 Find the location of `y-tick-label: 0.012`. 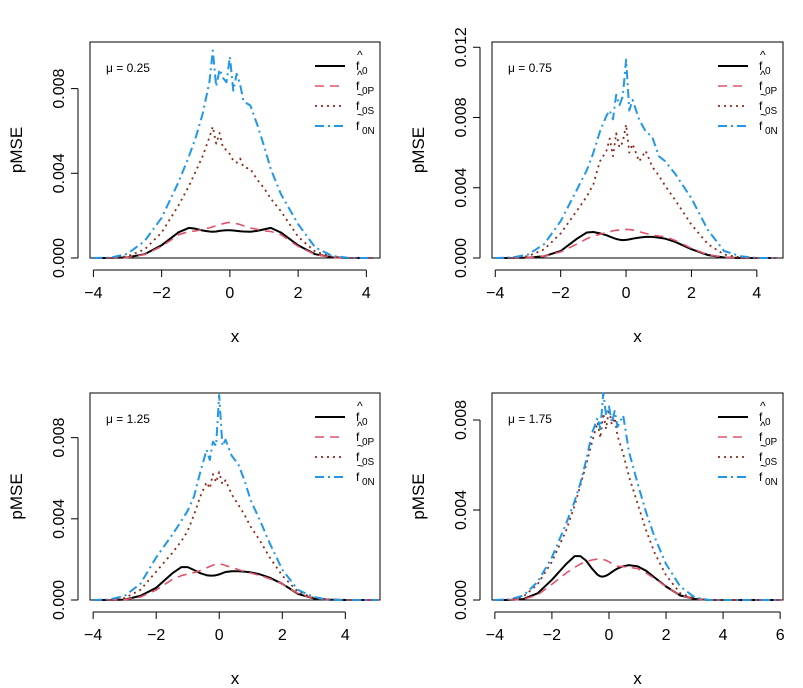

y-tick-label: 0.012 is located at coordinates (461, 47).